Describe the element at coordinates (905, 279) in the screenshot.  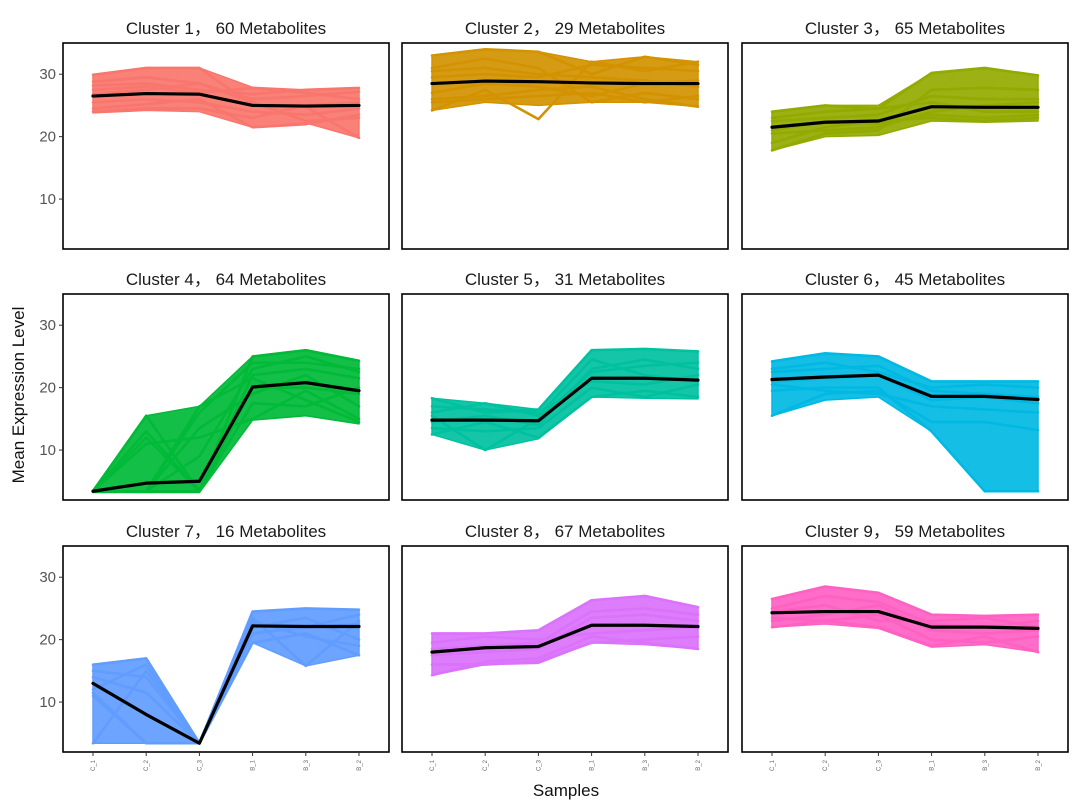
I see `panel-title: Cluster 6， 45 Metabolites` at that location.